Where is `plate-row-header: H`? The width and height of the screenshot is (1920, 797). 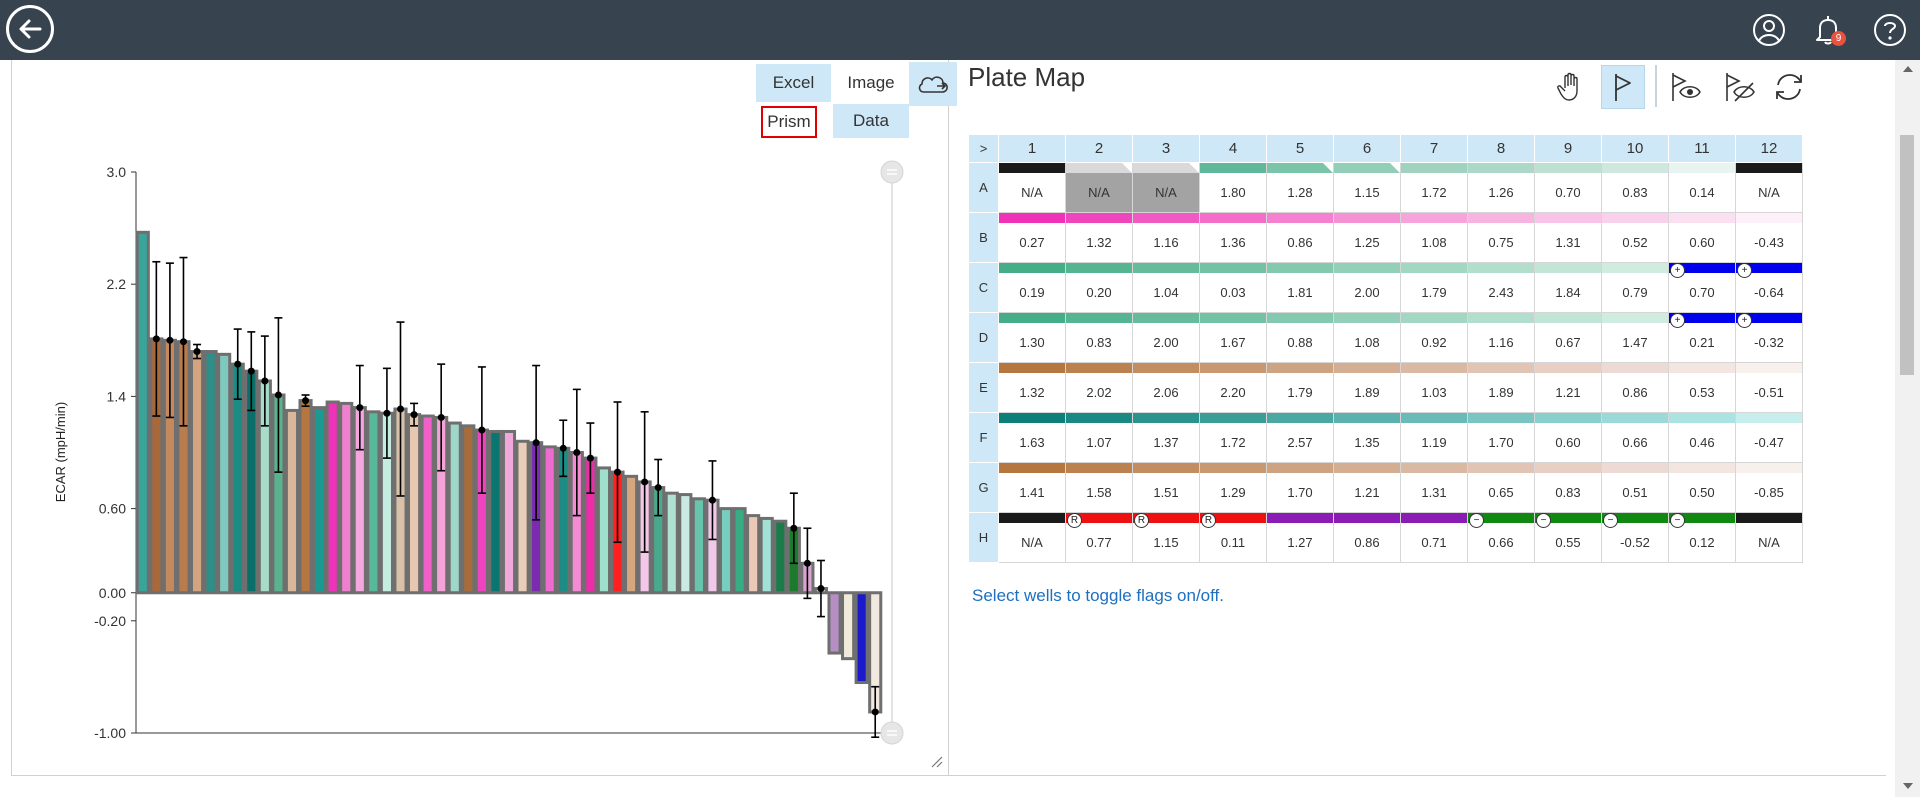 plate-row-header: H is located at coordinates (983, 537).